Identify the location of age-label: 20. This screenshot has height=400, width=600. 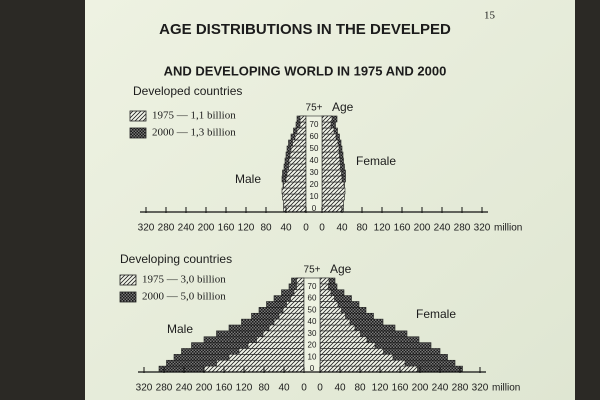
(314, 184).